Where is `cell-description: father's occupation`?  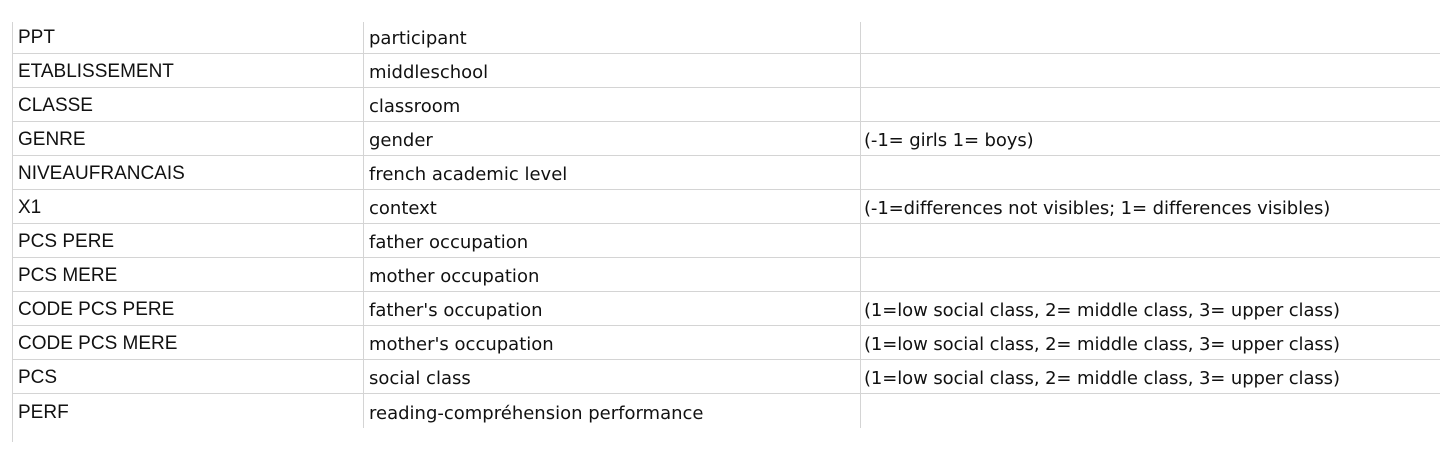
cell-description: father's occupation is located at coordinates (612, 308).